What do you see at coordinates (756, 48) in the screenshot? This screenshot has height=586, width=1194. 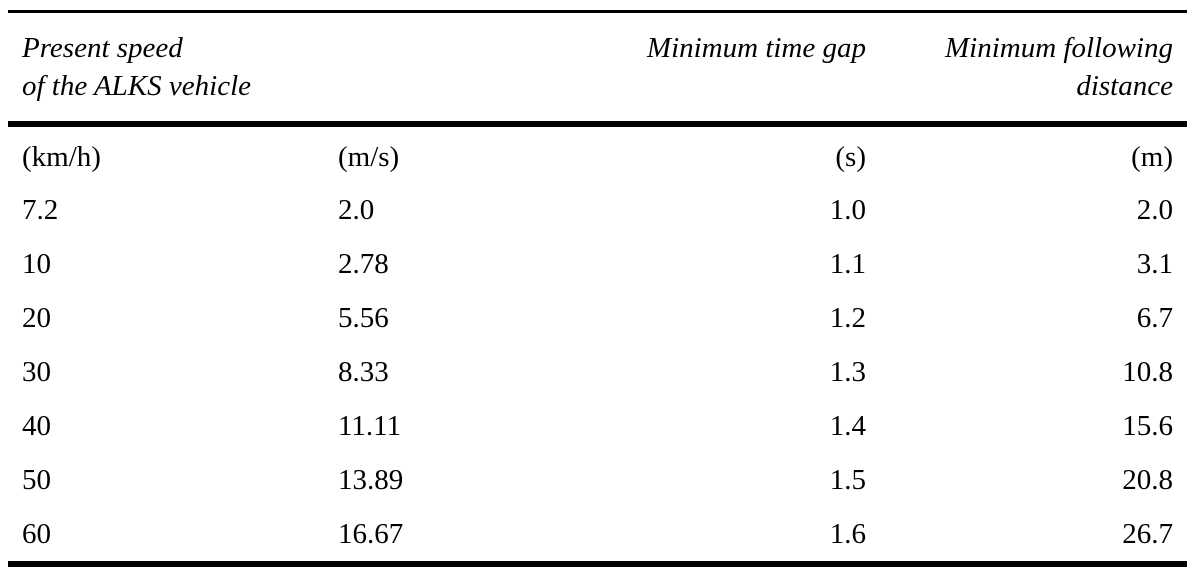 I see `header-time-gap: Minimum time gap` at bounding box center [756, 48].